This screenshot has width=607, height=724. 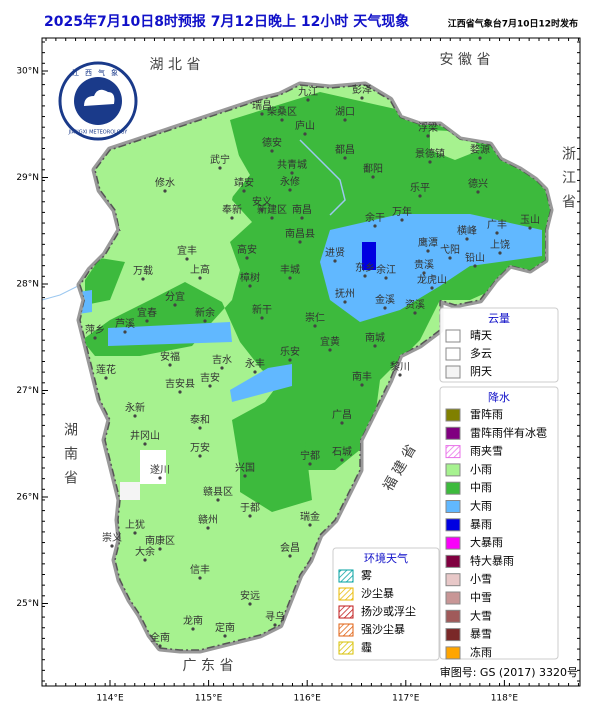 What do you see at coordinates (187, 250) in the screenshot?
I see `city-label: 宜丰` at bounding box center [187, 250].